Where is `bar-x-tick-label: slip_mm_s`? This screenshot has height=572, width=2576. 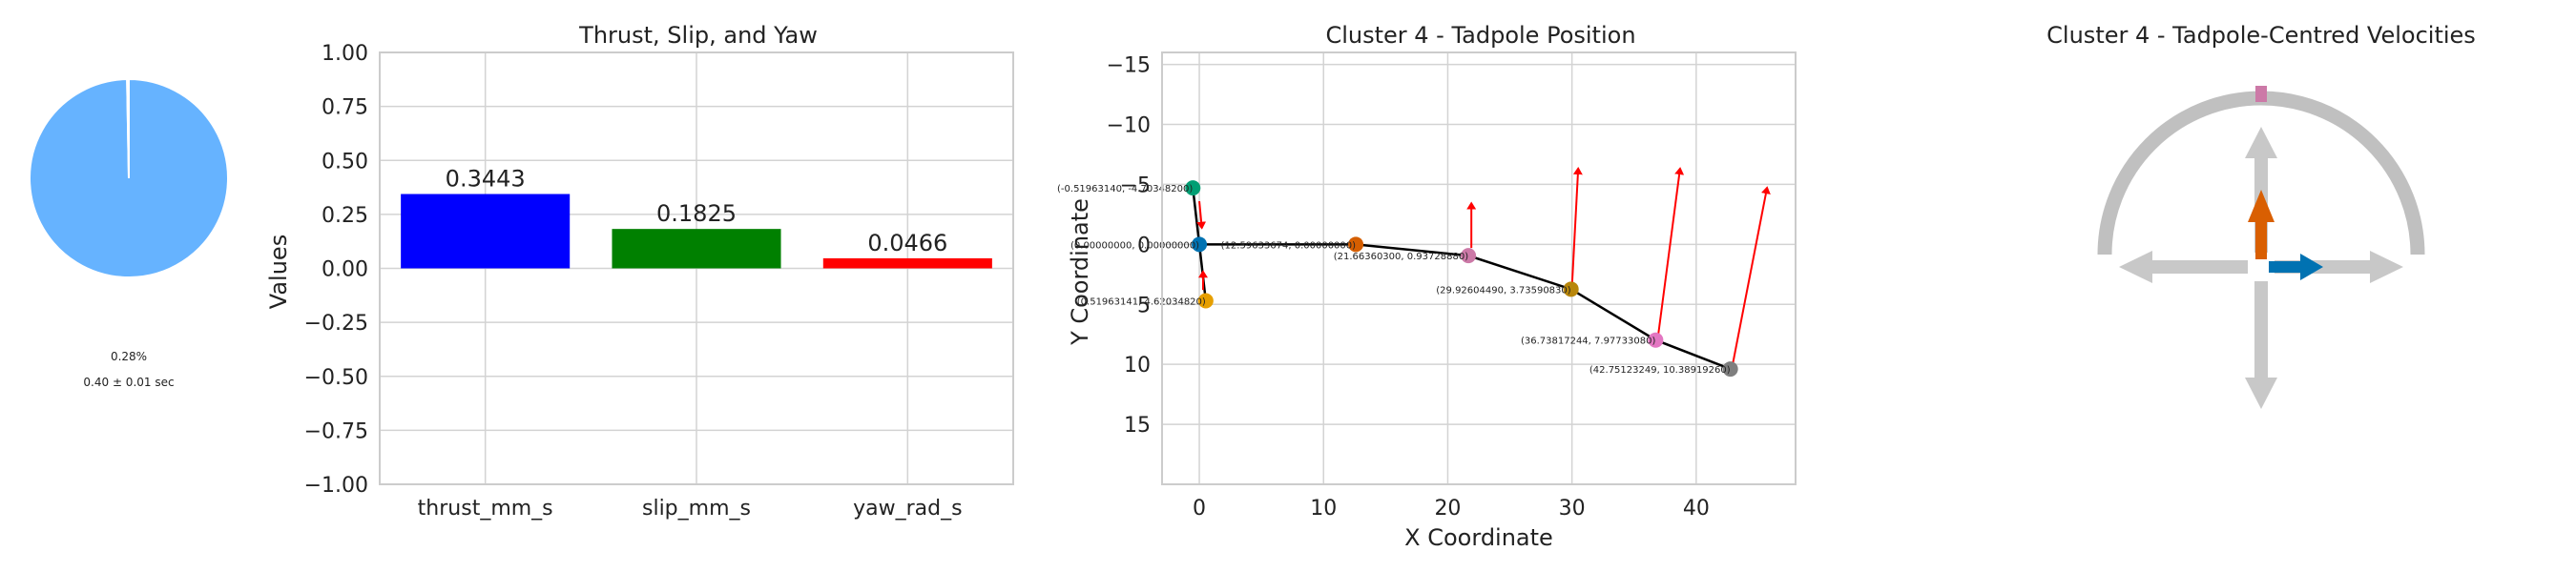 bar-x-tick-label: slip_mm_s is located at coordinates (696, 509).